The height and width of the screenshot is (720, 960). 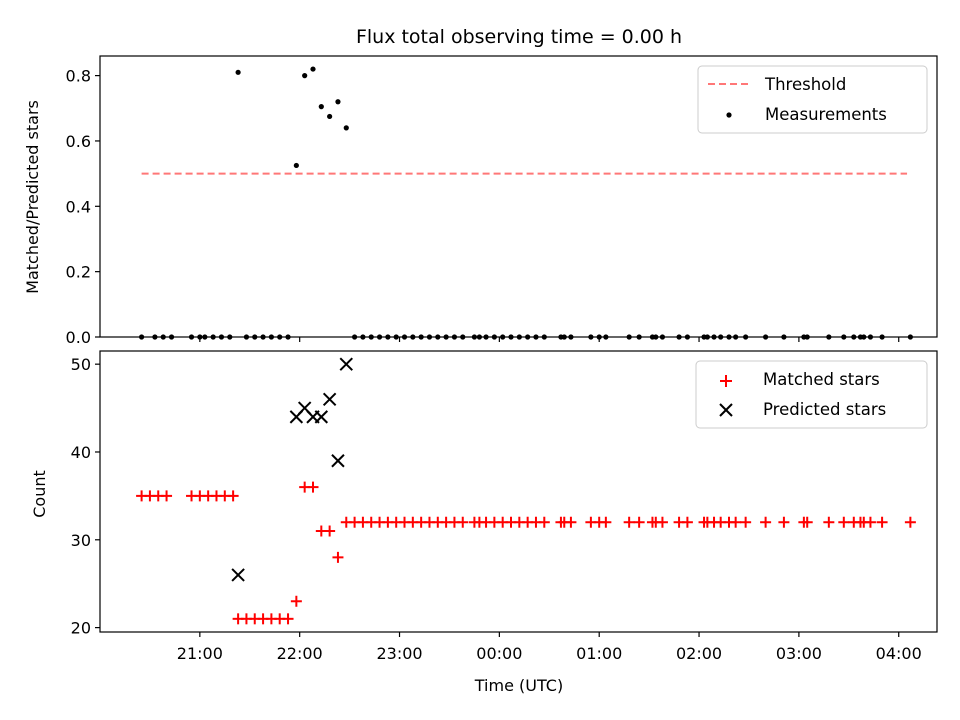 I want to click on top-legend-frame, so click(x=812, y=99).